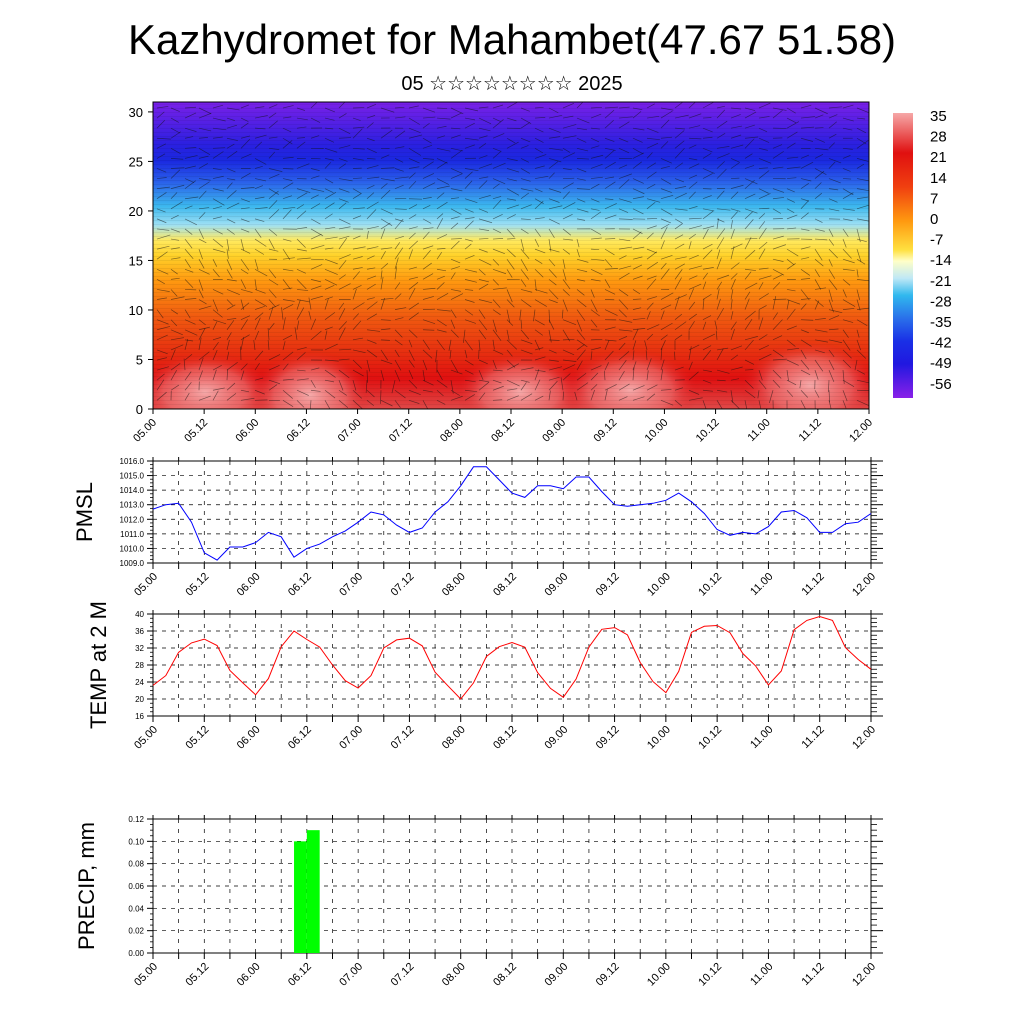 The width and height of the screenshot is (1024, 1024). What do you see at coordinates (136, 864) in the screenshot?
I see `y-tick-label: 0.08` at bounding box center [136, 864].